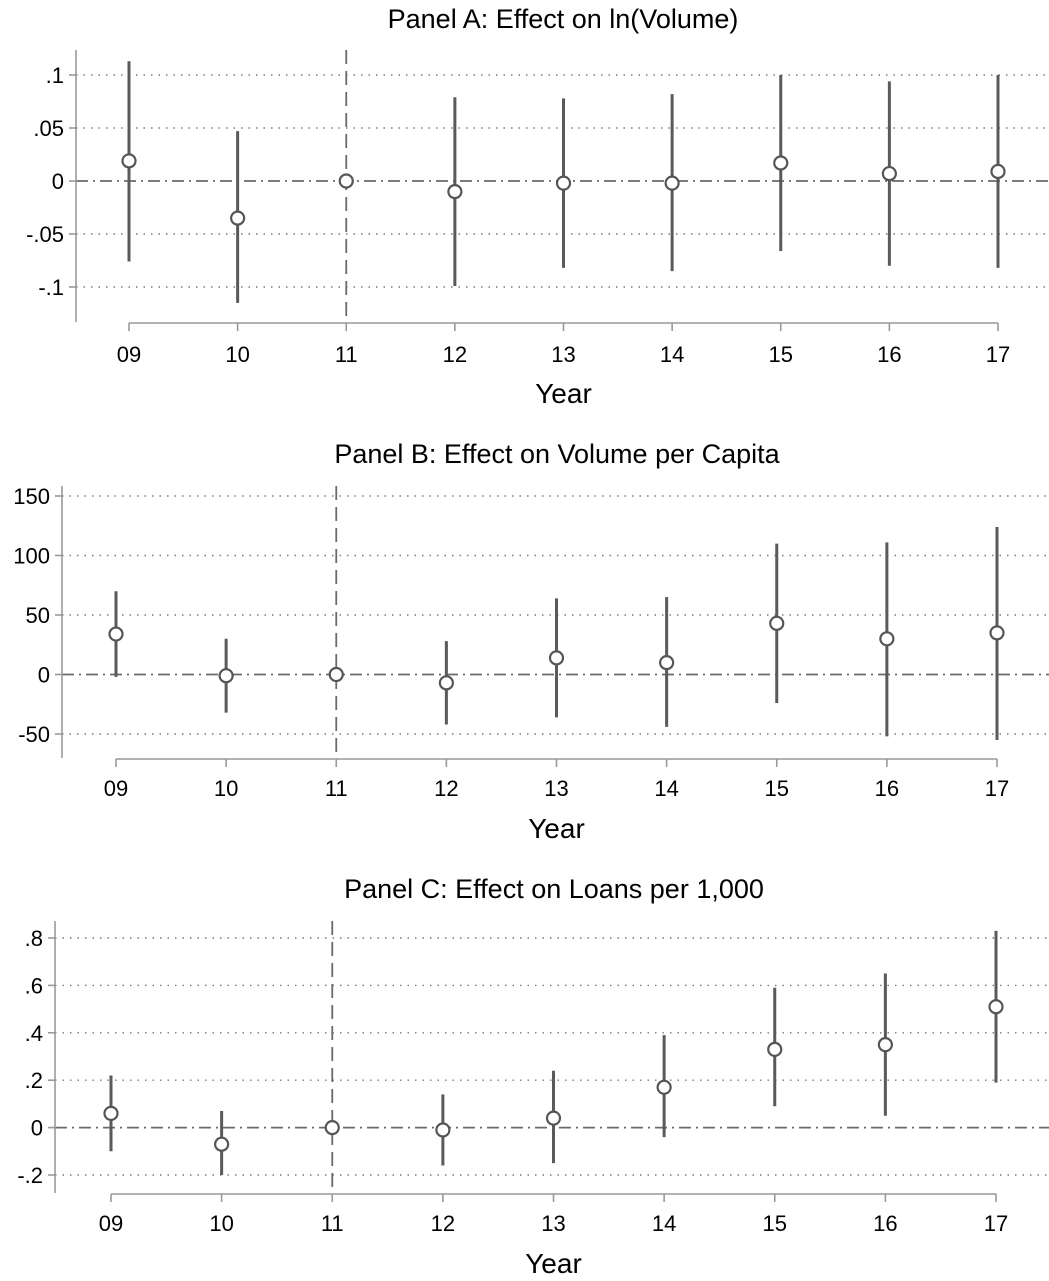 This screenshot has height=1281, width=1049. I want to click on panel-c-xtick-label: 15, so click(775, 1223).